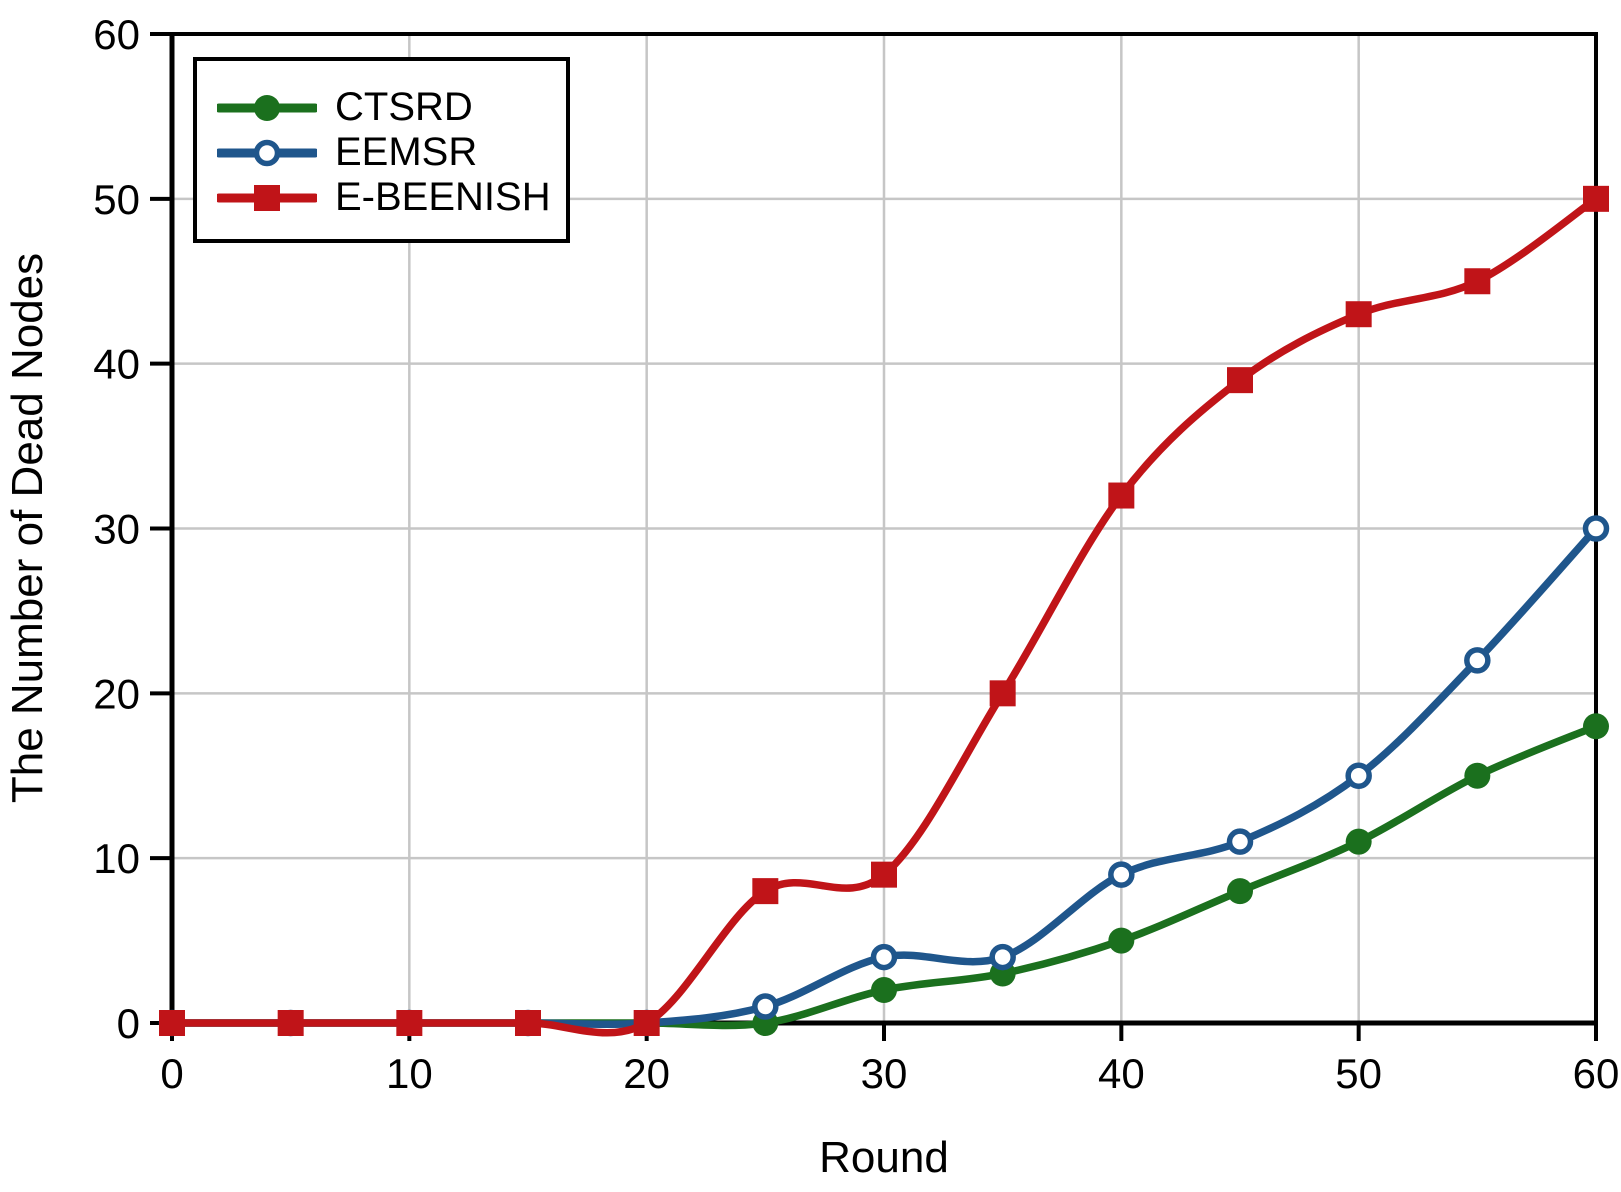 This screenshot has width=1621, height=1192. I want to click on x-tick-label: 40, so click(1121, 1073).